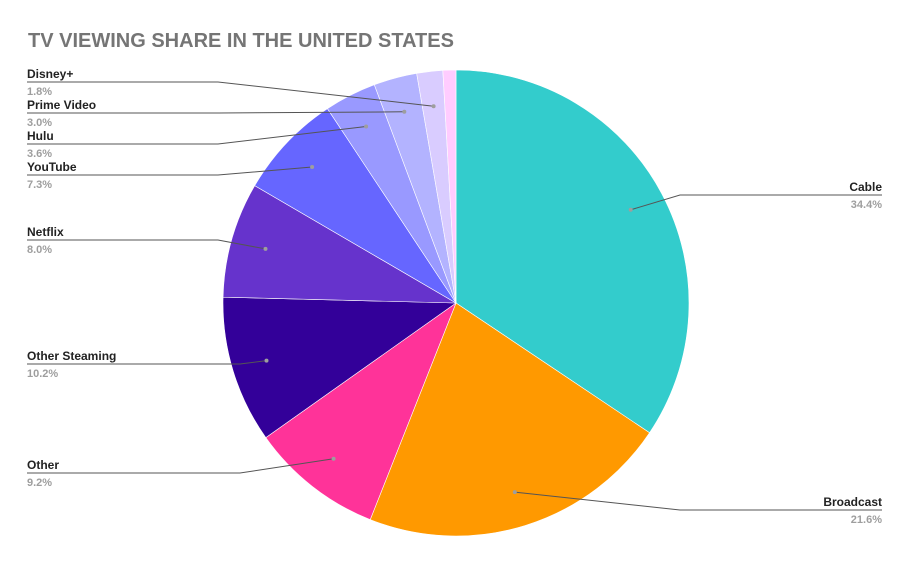 The width and height of the screenshot is (912, 564). I want to click on label-netflix: Netflix 8.0%, so click(147, 240).